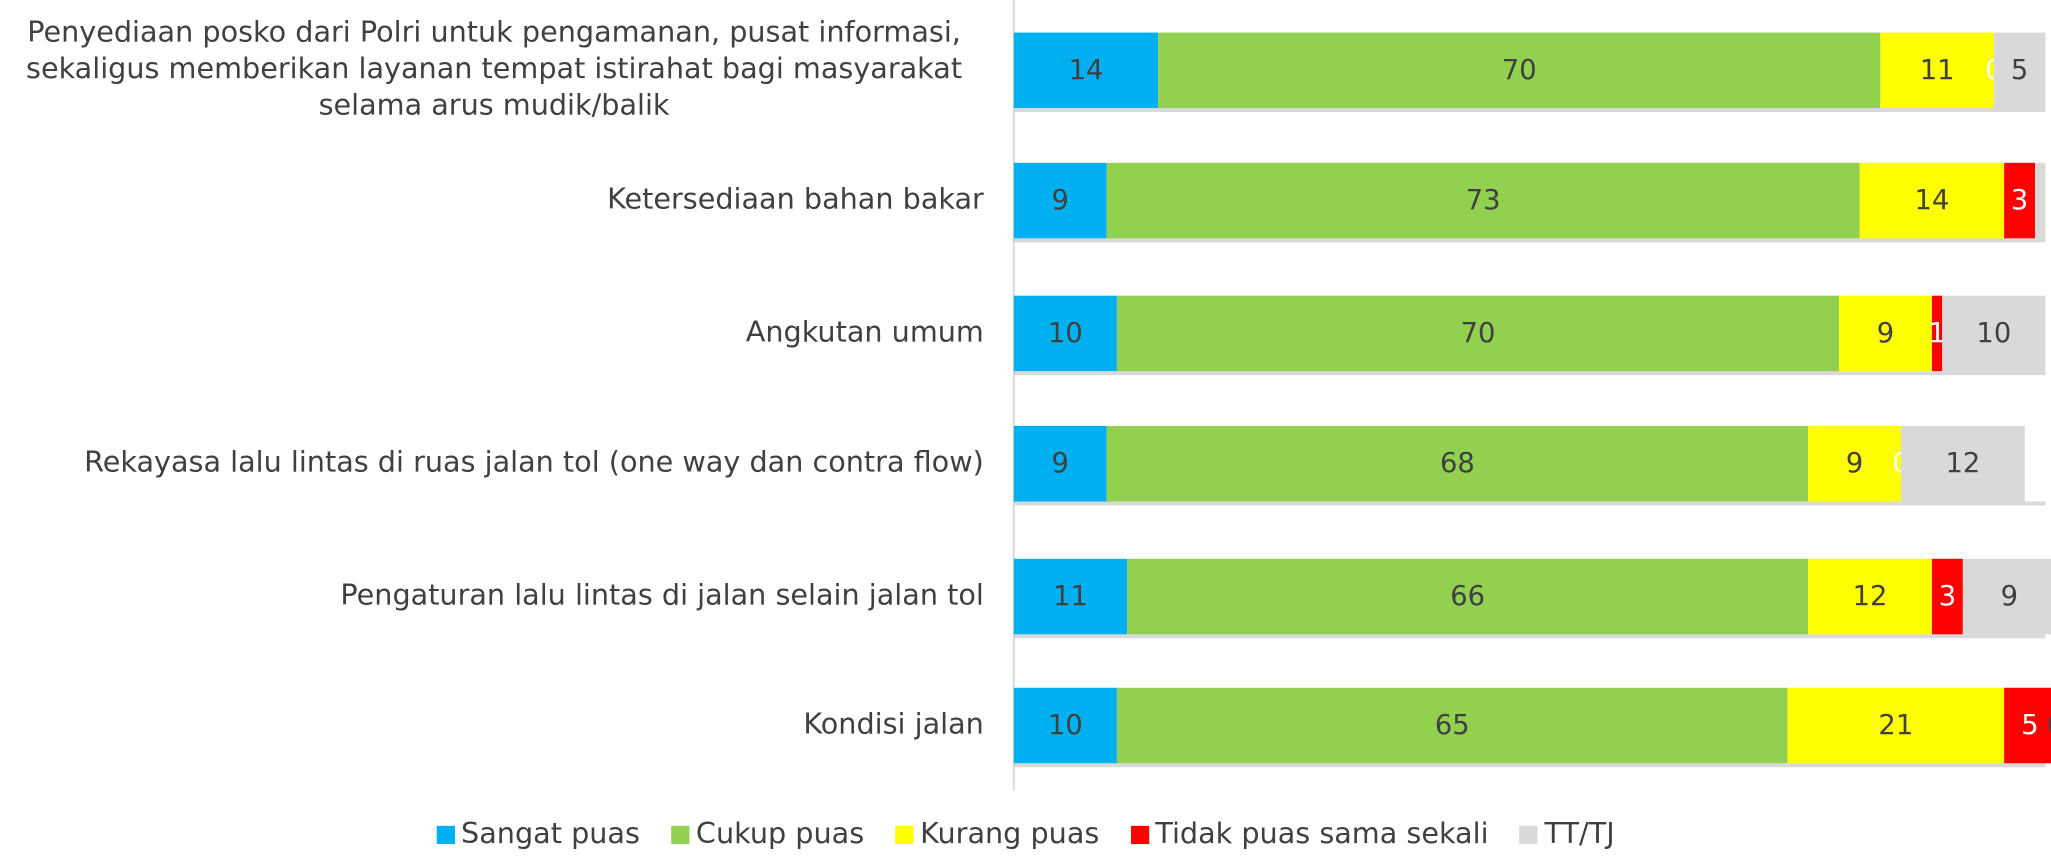 Image resolution: width=2051 pixels, height=861 pixels. I want to click on legend-item: Sangat puas, so click(538, 834).